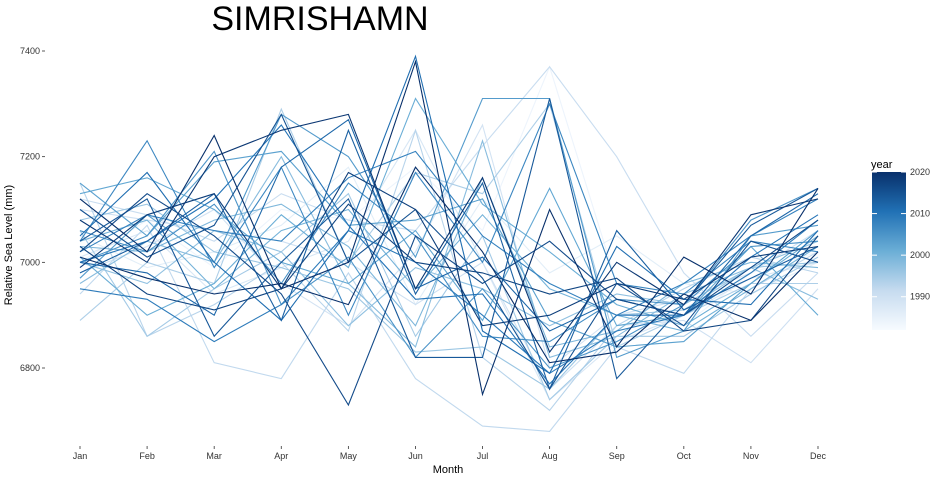  I want to click on colorbar-tick-label: 1990, so click(920, 297).